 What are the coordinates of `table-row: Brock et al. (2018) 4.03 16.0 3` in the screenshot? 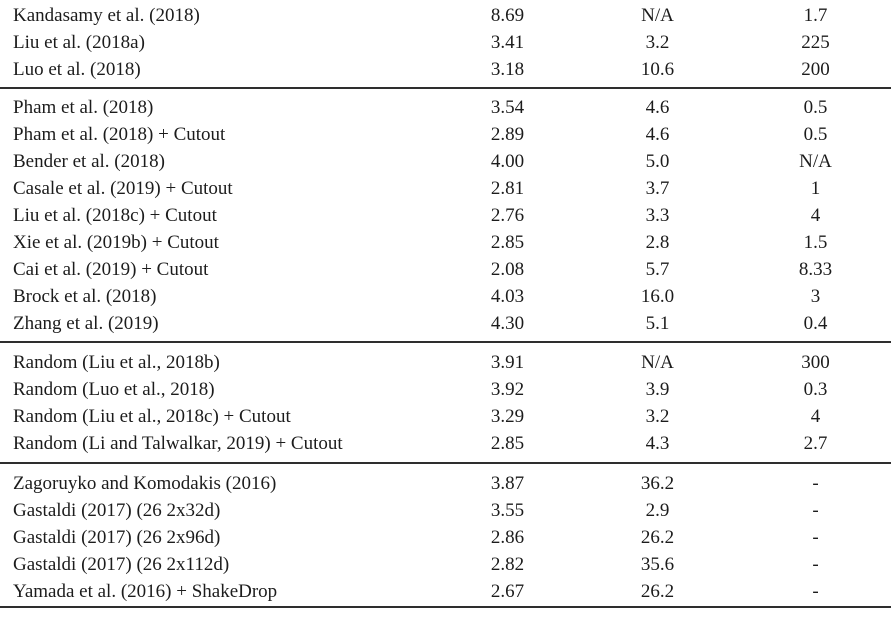 It's located at (445, 296).